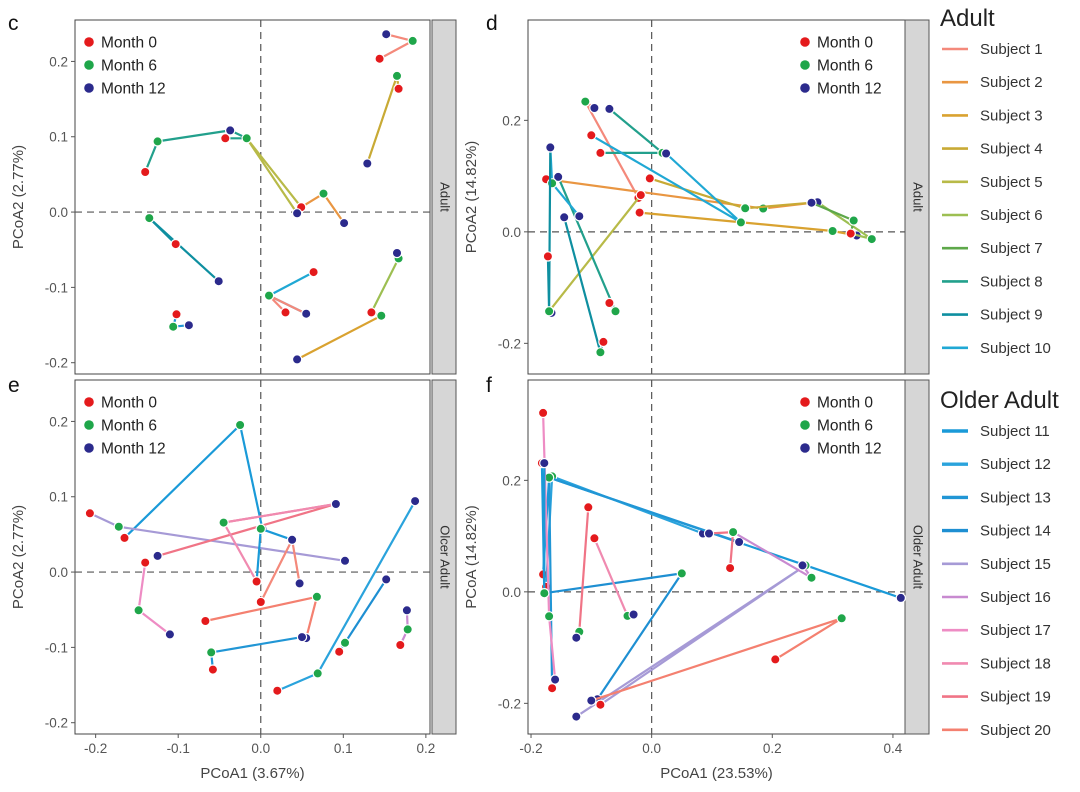 This screenshot has height=792, width=1080. Describe the element at coordinates (1015, 564) in the screenshot. I see `subject-legend-label: Subject 15` at that location.